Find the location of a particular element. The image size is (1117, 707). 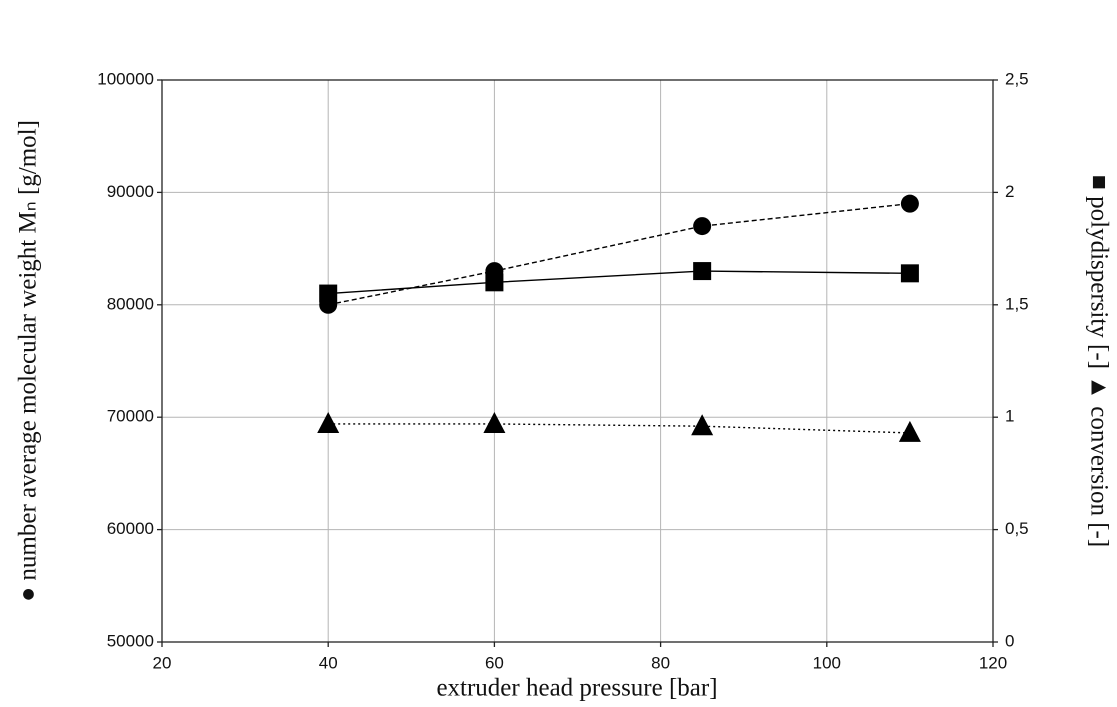

x-tick-label: 100 is located at coordinates (827, 662).